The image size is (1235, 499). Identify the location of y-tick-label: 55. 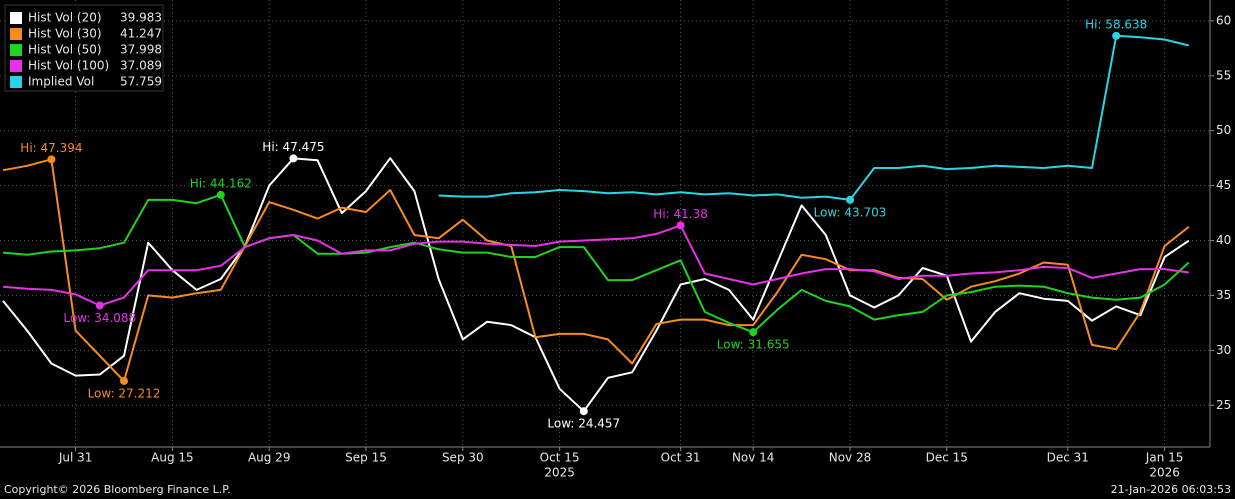
(1223, 75).